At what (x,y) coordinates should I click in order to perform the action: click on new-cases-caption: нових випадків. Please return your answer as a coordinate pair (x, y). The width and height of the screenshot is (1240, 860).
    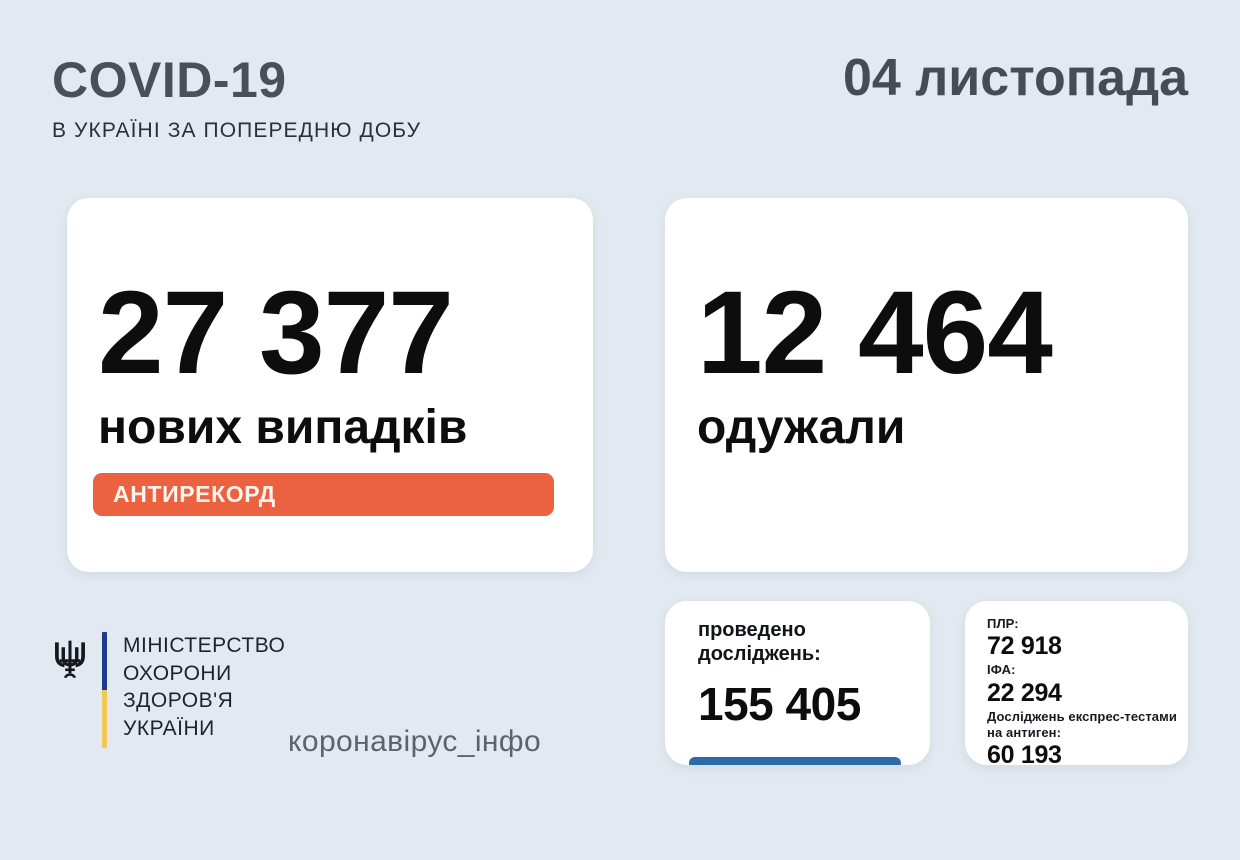
    Looking at the image, I should click on (283, 427).